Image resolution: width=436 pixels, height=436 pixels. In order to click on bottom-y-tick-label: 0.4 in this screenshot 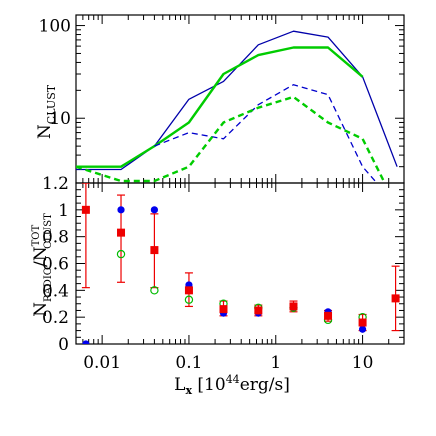, I will do `click(55, 291)`.